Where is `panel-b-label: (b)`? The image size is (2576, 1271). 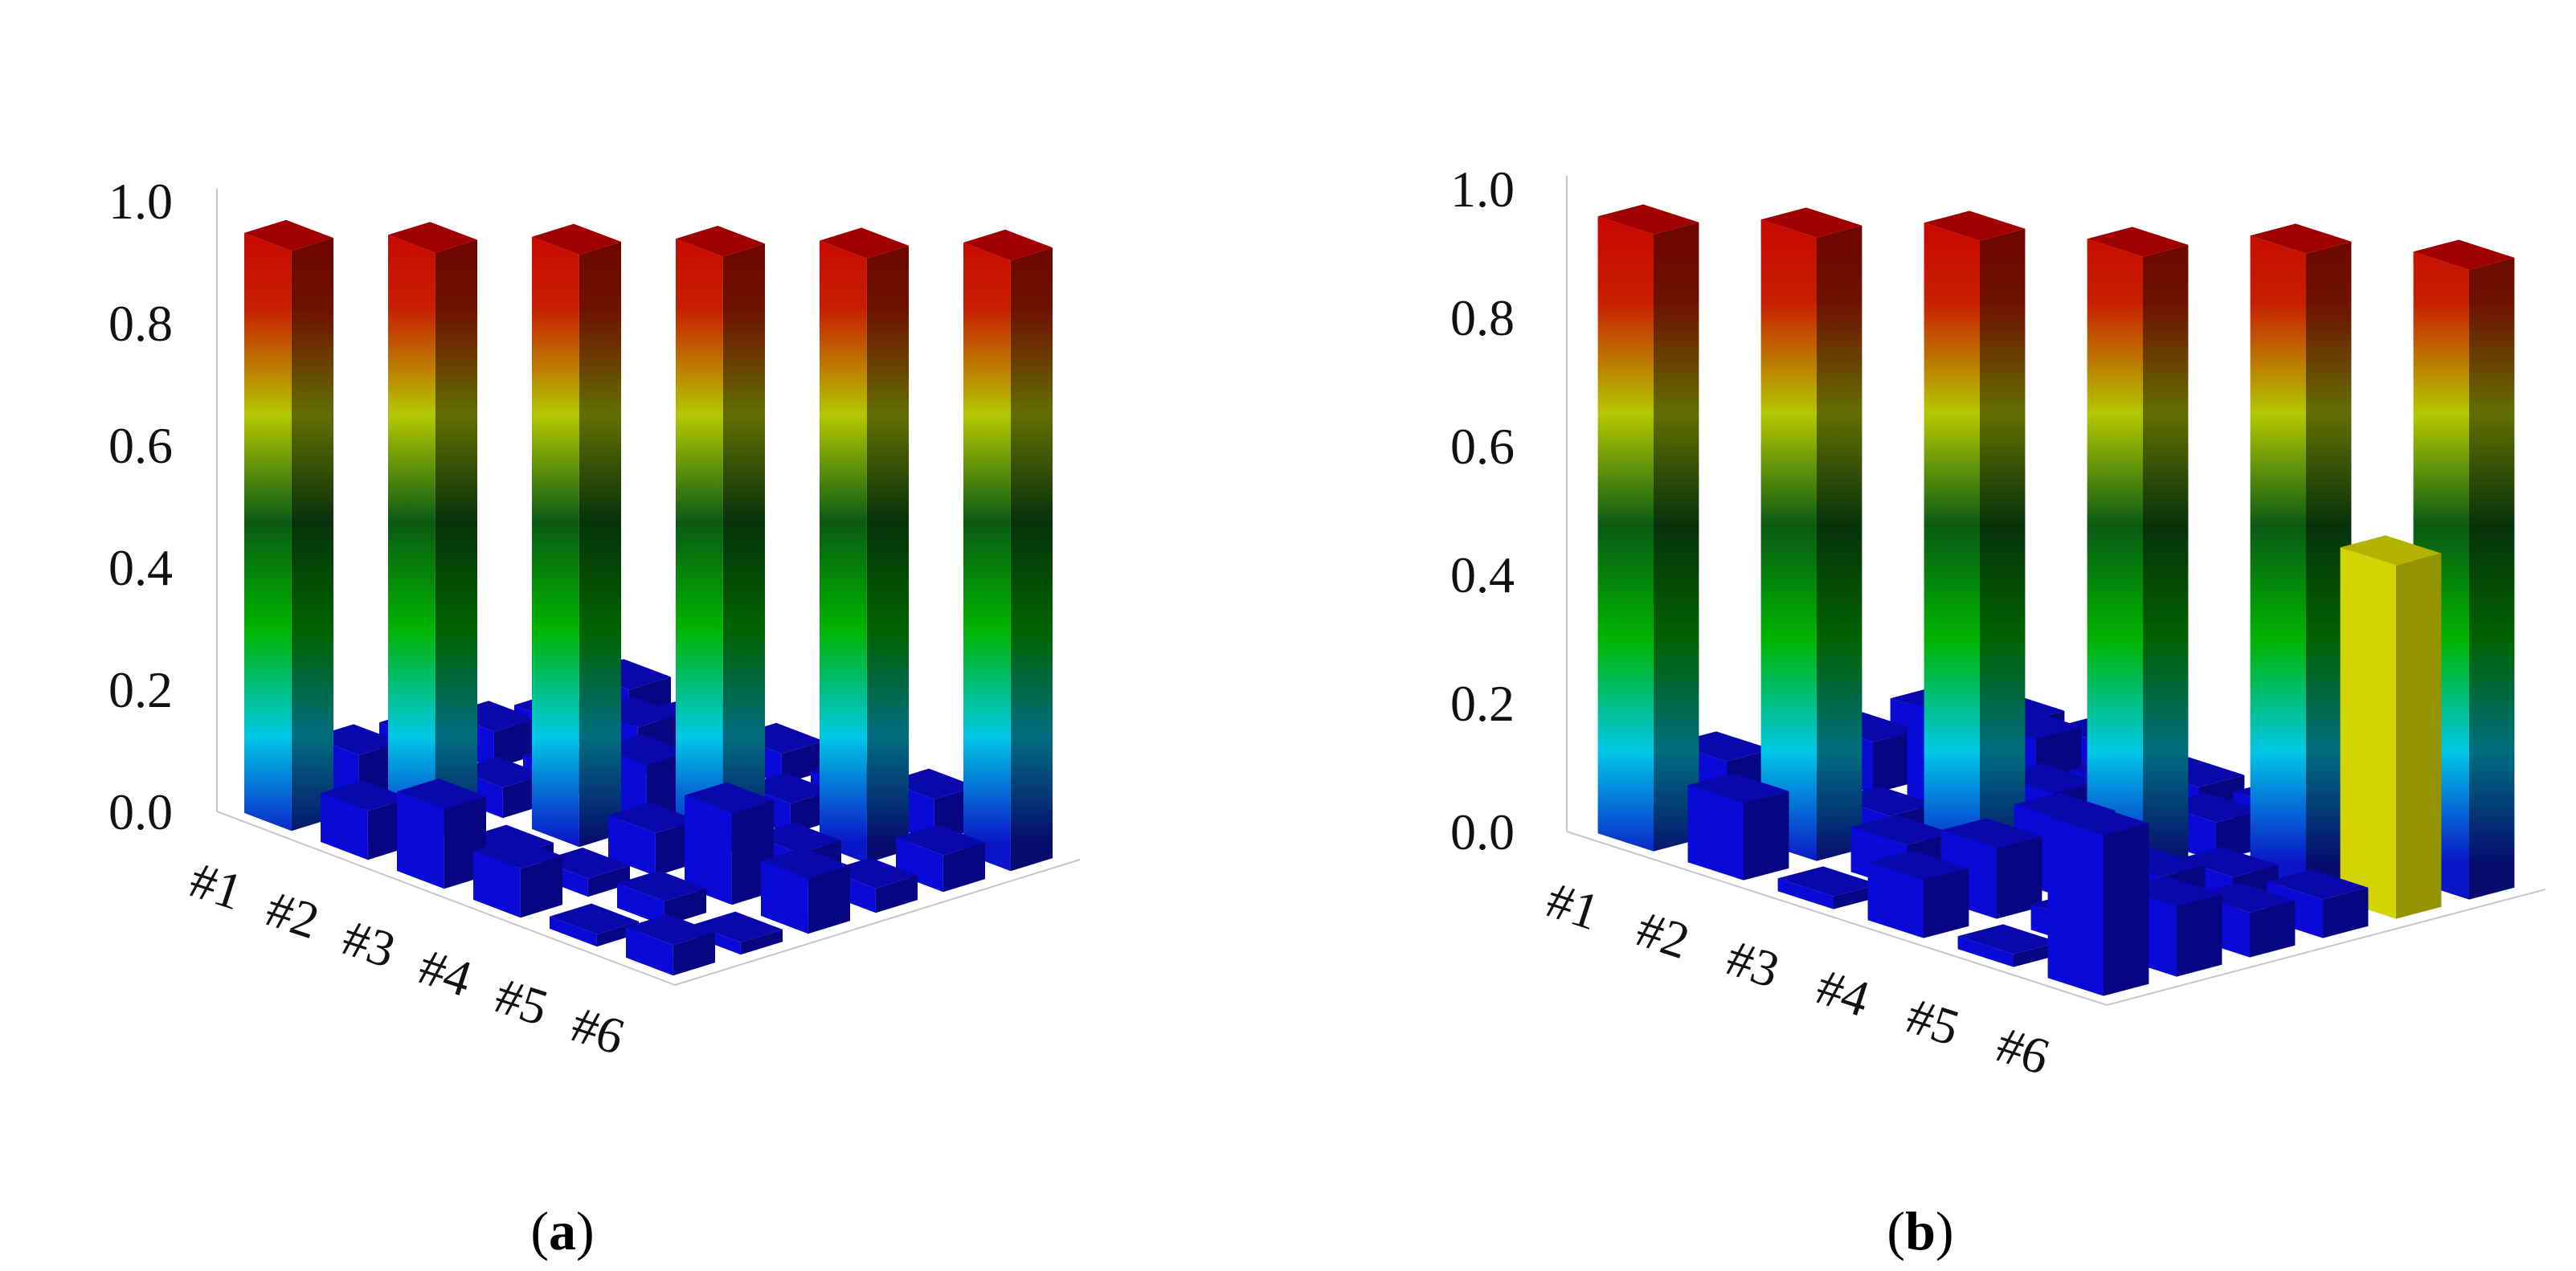
panel-b-label: (b) is located at coordinates (1920, 1230).